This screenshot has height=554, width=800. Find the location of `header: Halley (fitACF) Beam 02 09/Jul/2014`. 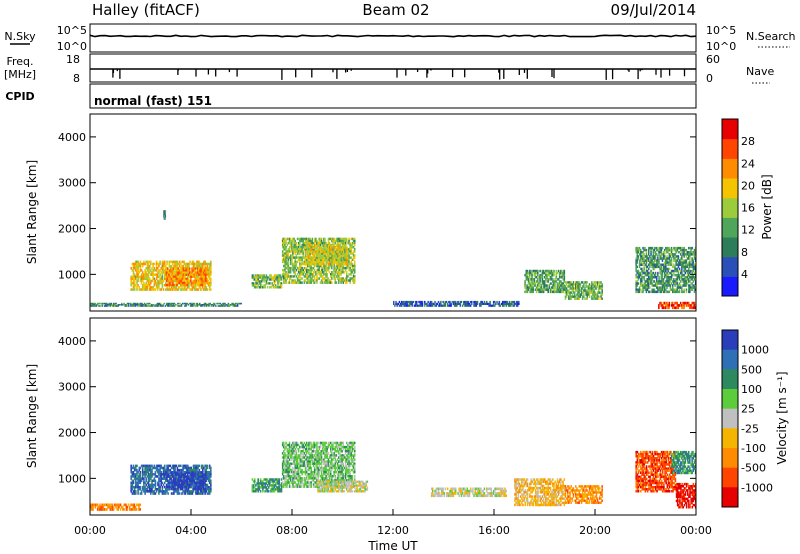

header: Halley (fitACF) Beam 02 09/Jul/2014 is located at coordinates (394, 10).